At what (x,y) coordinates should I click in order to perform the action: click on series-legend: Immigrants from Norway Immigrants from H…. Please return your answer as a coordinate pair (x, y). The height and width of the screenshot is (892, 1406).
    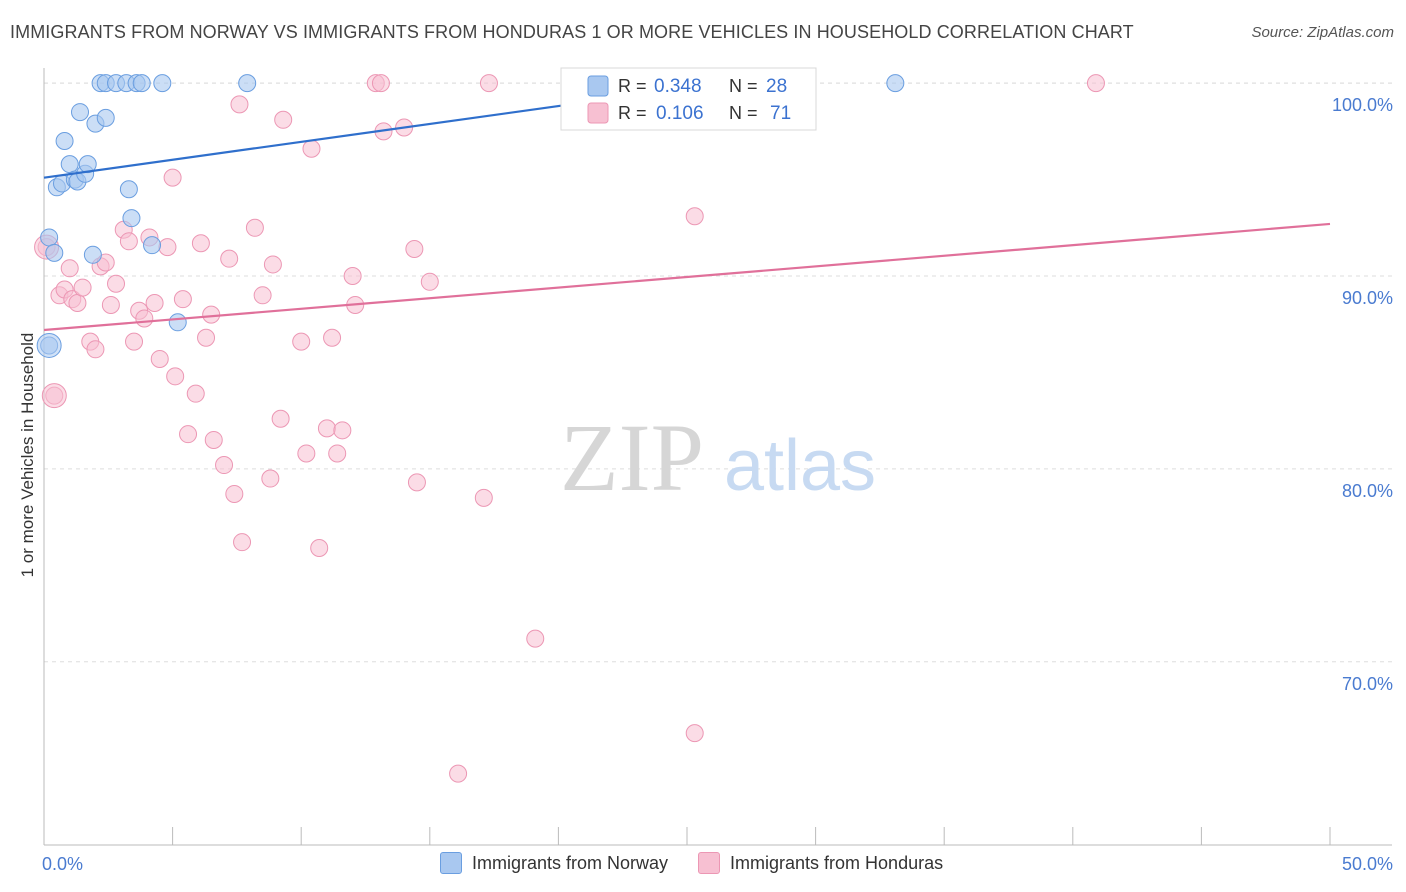
    Looking at the image, I should click on (706, 863).